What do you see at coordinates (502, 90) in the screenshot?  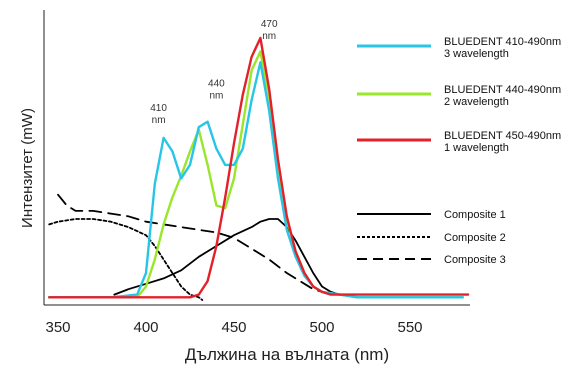 I see `legend-label: BLUEDENT 440-490nm` at bounding box center [502, 90].